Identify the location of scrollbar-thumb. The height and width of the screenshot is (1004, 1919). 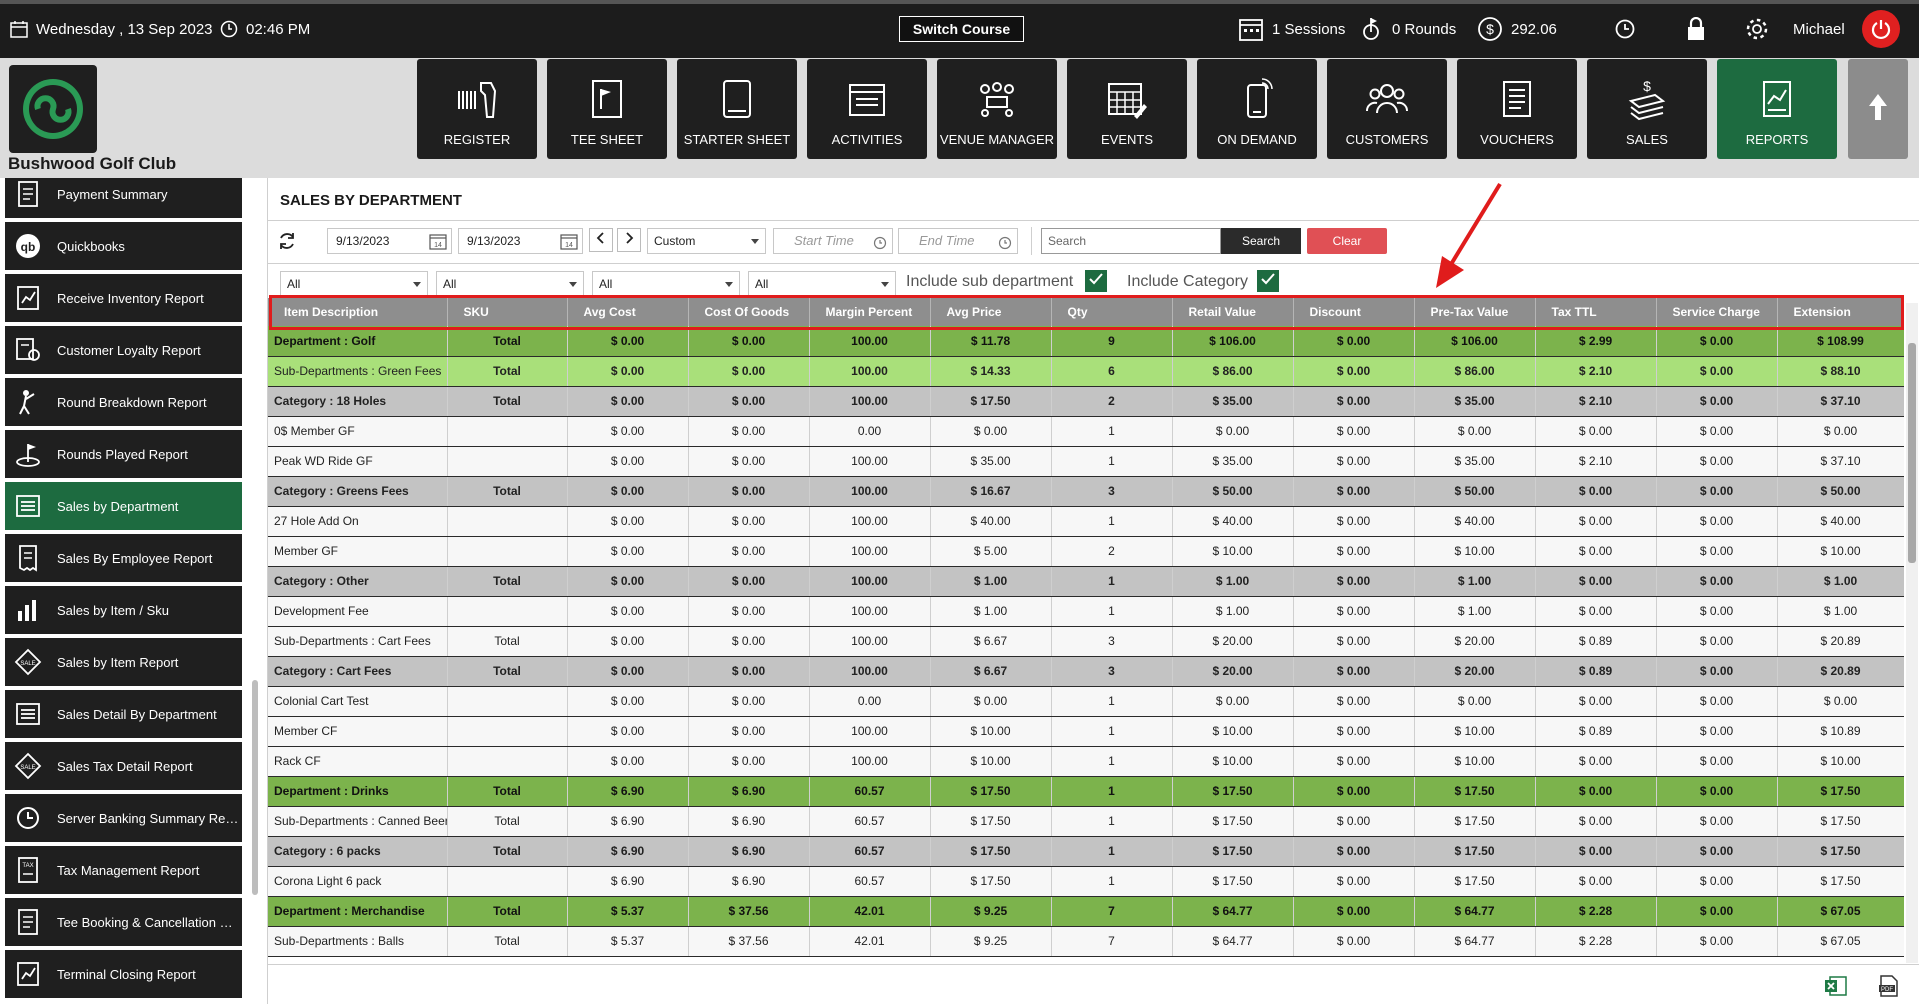
(1912, 453).